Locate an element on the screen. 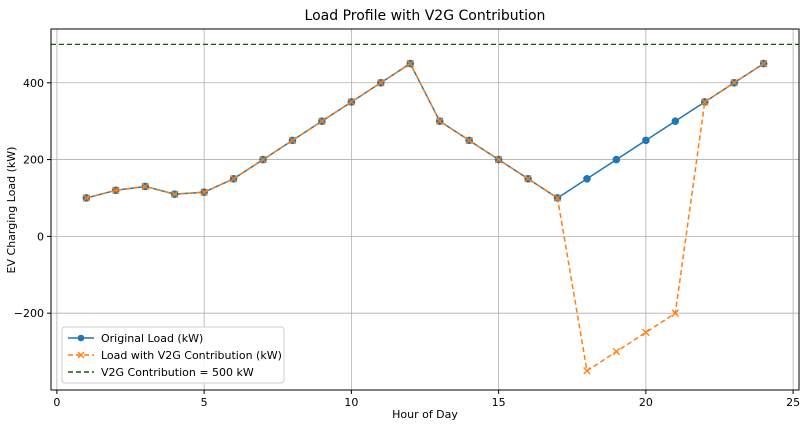 The width and height of the screenshot is (800, 429). x-tick-label: 5 is located at coordinates (204, 402).